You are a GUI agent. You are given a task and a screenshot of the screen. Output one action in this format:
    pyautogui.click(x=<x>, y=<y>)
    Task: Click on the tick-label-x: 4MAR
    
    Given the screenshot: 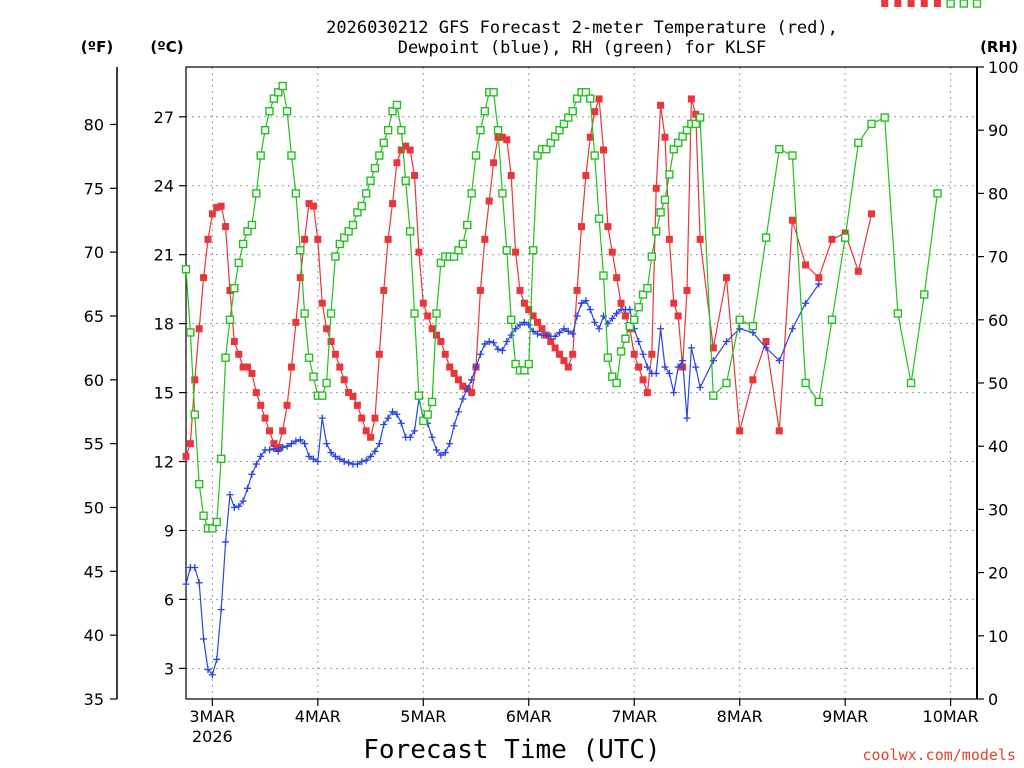 What is the action you would take?
    pyautogui.click(x=318, y=716)
    